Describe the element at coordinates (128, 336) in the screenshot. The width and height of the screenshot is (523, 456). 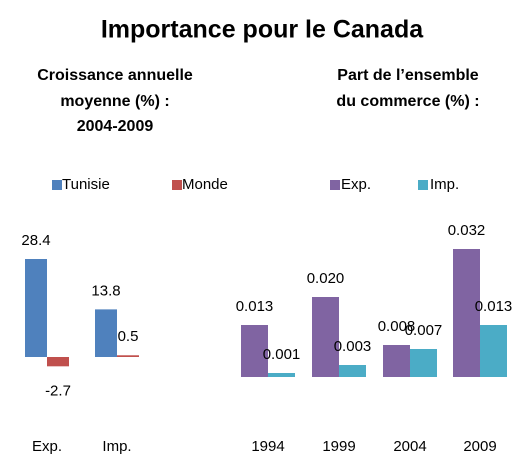
I see `data-label: 0.5` at that location.